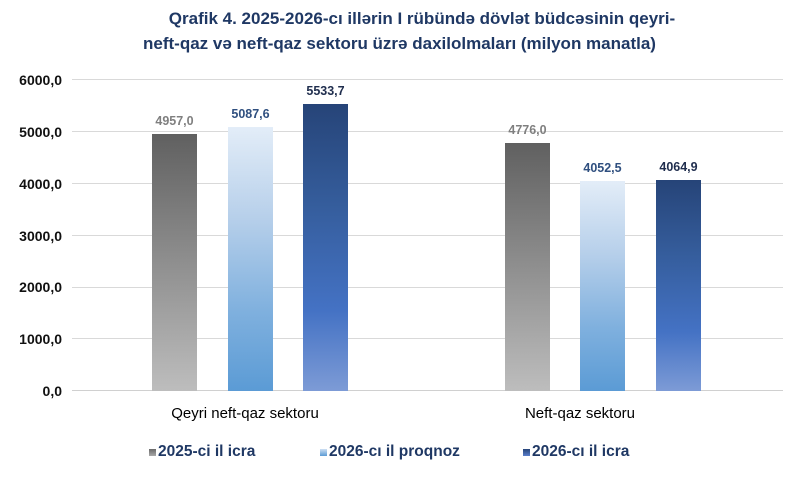 This screenshot has width=799, height=477. Describe the element at coordinates (40, 287) in the screenshot. I see `y-axis-tick-label: 2000,0` at that location.